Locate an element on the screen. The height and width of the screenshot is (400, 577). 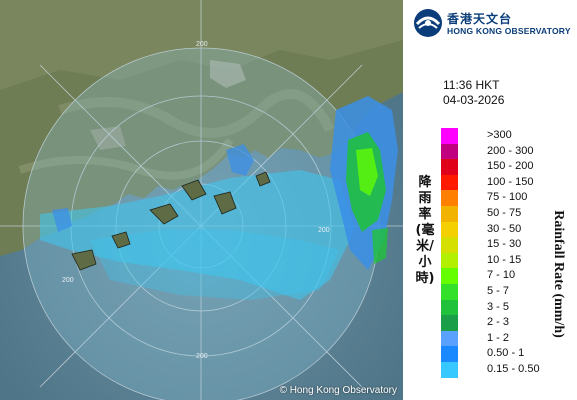
legend-row: 7 - 10 is located at coordinates (496, 276).